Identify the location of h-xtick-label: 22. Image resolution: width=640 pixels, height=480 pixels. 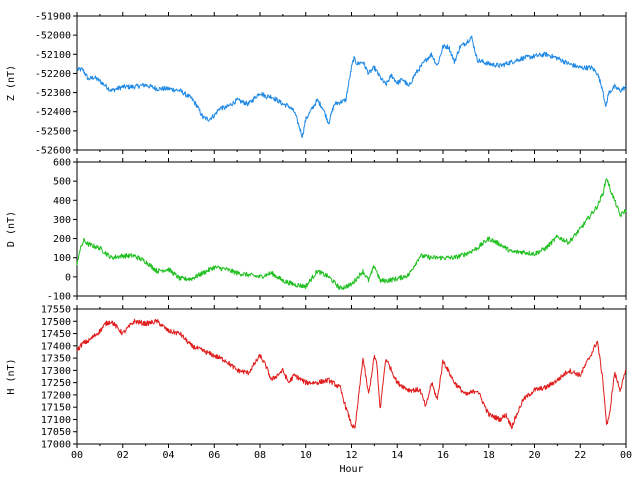
(580, 455).